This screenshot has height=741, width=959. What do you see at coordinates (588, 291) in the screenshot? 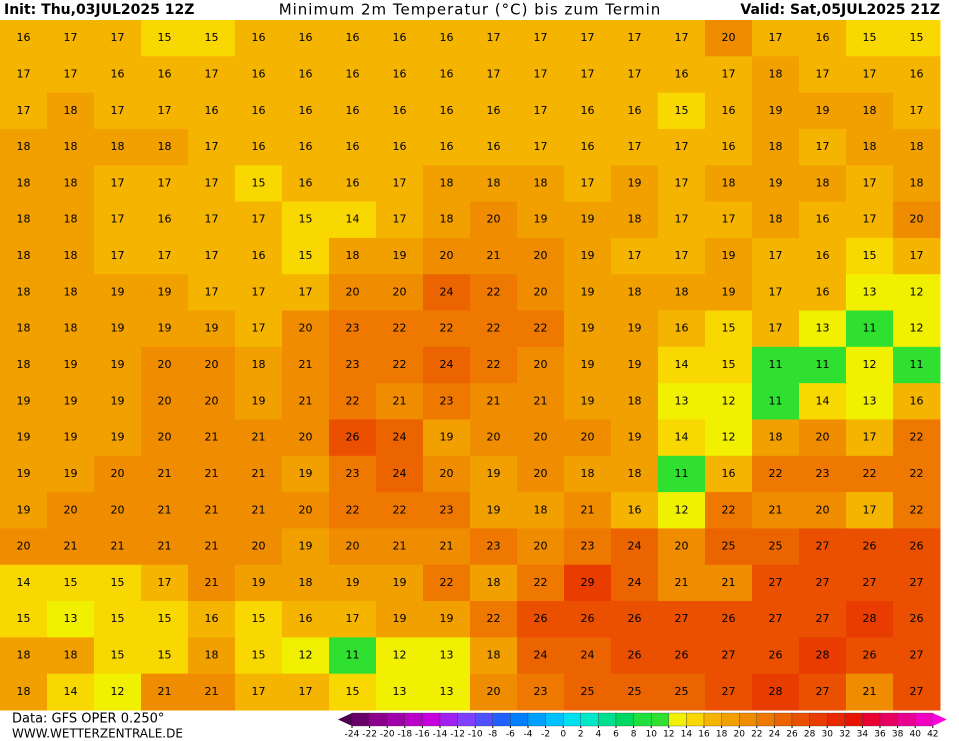
I see `temperature-value: 19` at bounding box center [588, 291].